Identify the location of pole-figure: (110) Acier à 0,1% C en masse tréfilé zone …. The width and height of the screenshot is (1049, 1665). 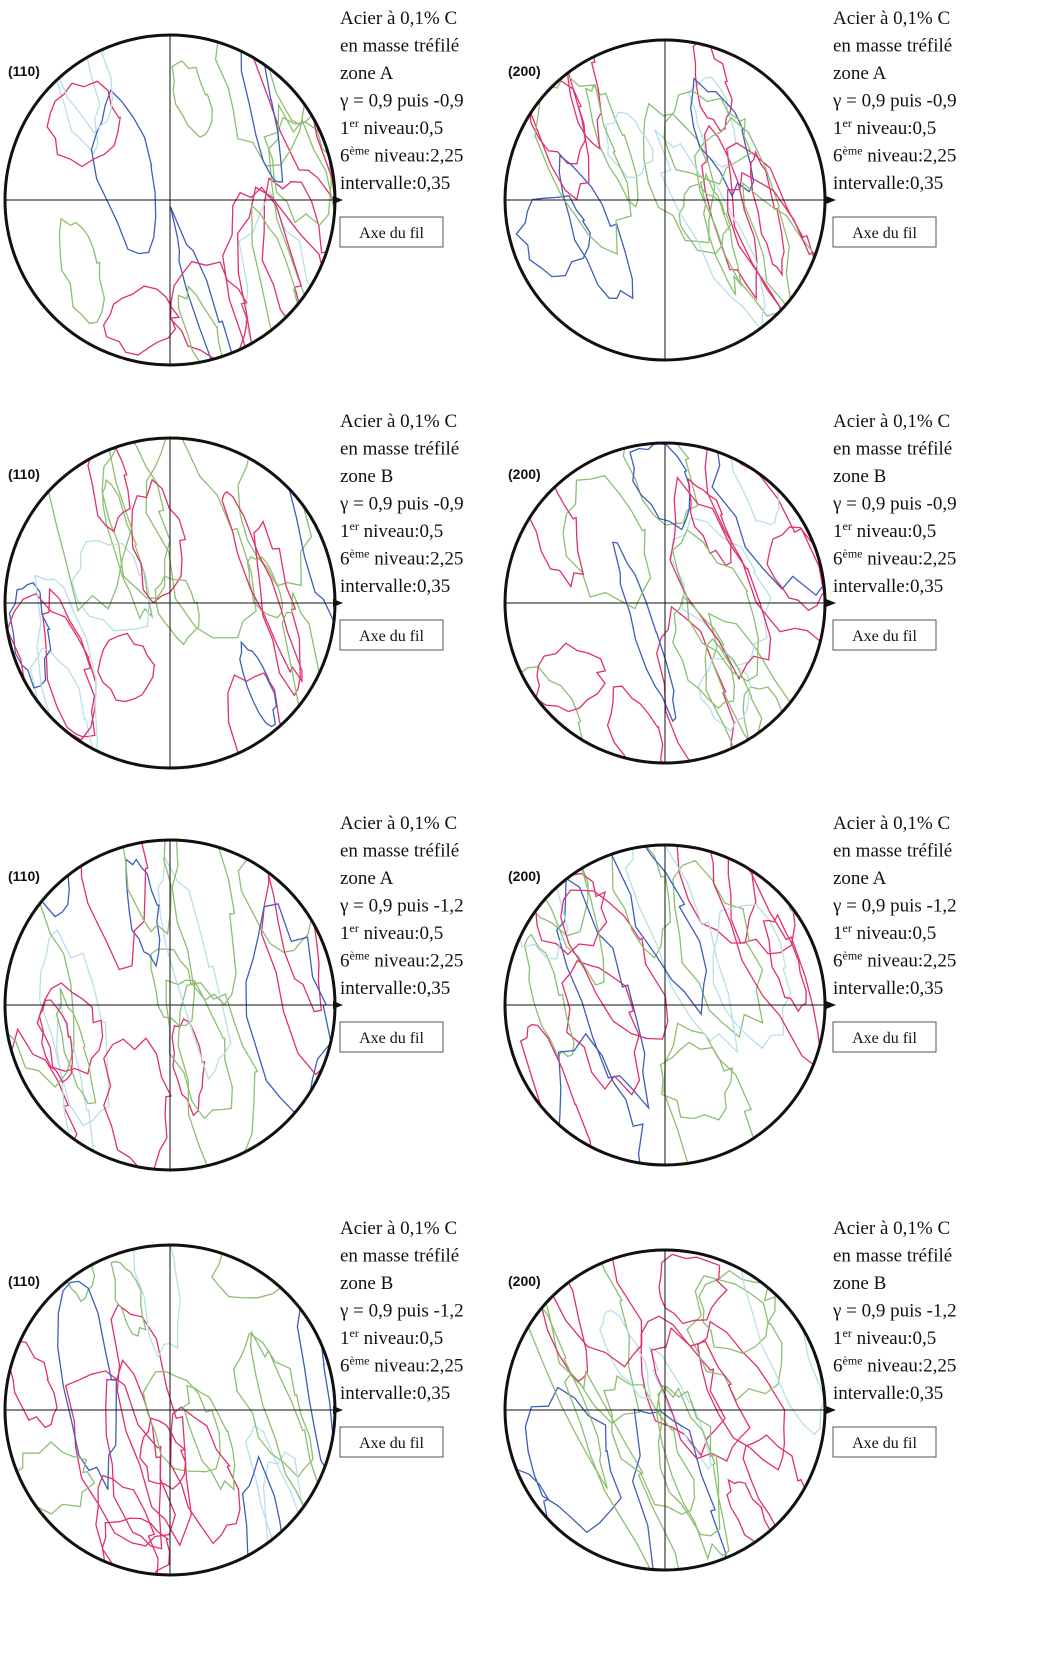
(233, 1397).